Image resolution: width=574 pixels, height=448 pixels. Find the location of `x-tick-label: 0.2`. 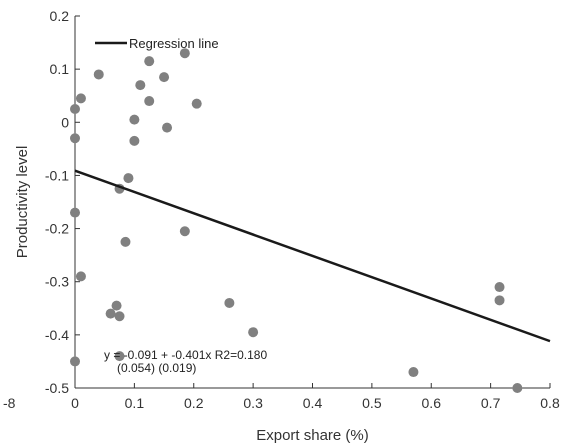

x-tick-label: 0.2 is located at coordinates (194, 403).